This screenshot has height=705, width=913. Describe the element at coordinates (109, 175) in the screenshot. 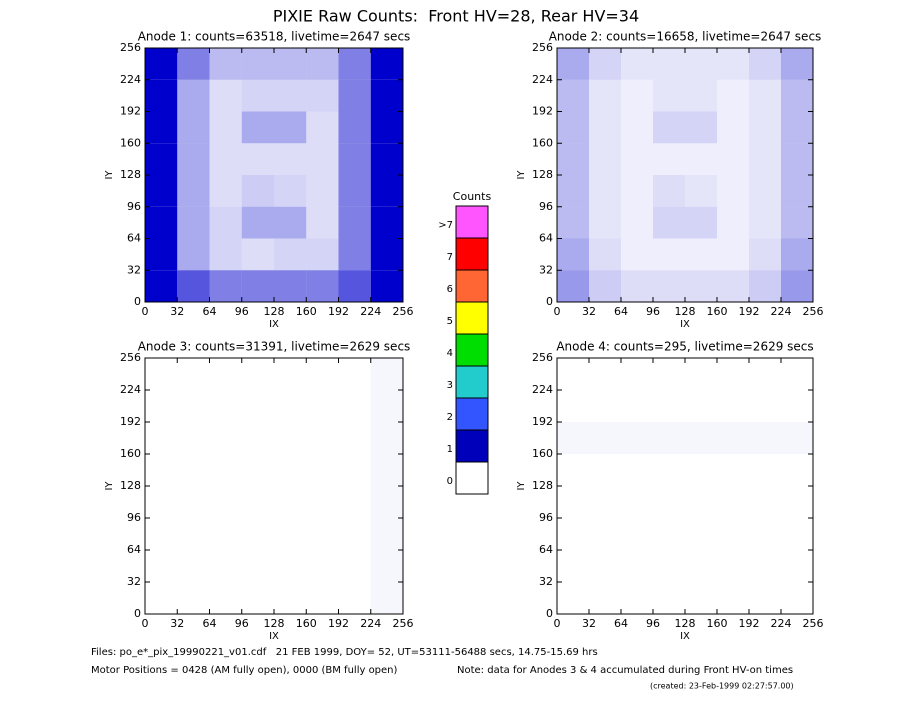

I see `y-axis-label: IY` at that location.